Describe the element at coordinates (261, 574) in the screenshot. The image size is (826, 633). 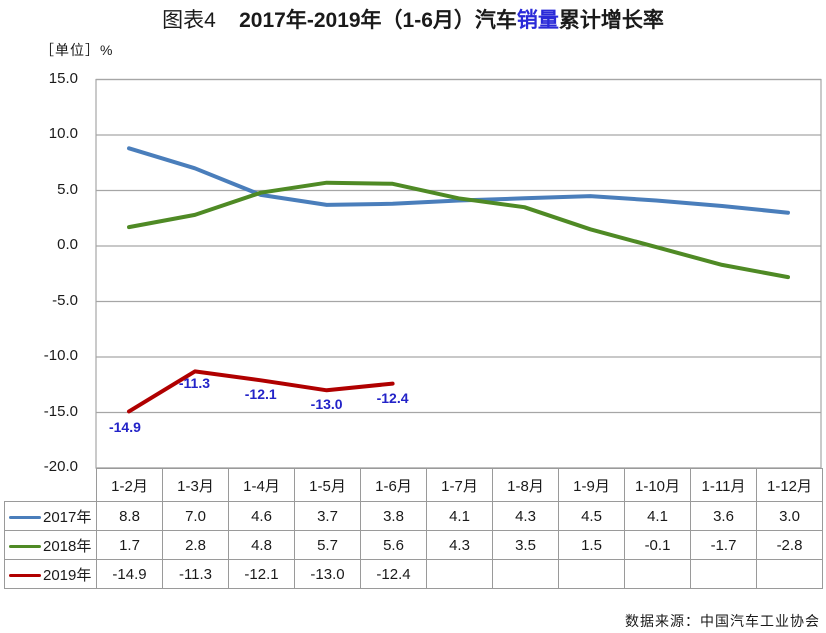
I see `table-cell: -12.1` at that location.